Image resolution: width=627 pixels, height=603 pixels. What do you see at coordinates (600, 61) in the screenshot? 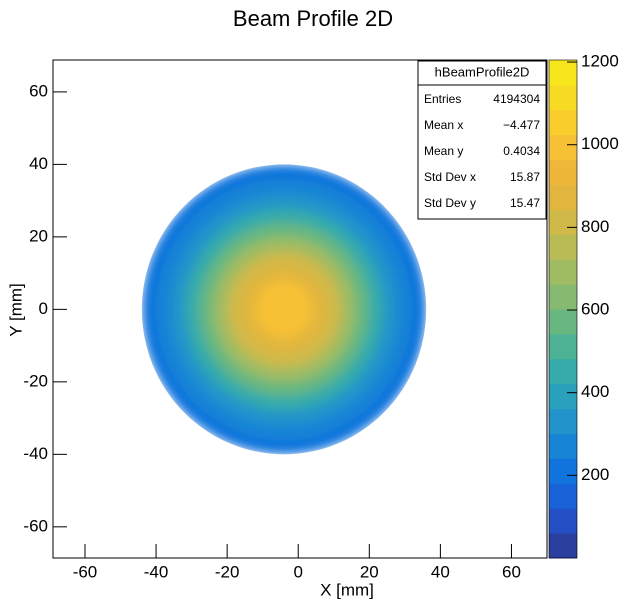
I see `z-tick-label: 1200` at bounding box center [600, 61].